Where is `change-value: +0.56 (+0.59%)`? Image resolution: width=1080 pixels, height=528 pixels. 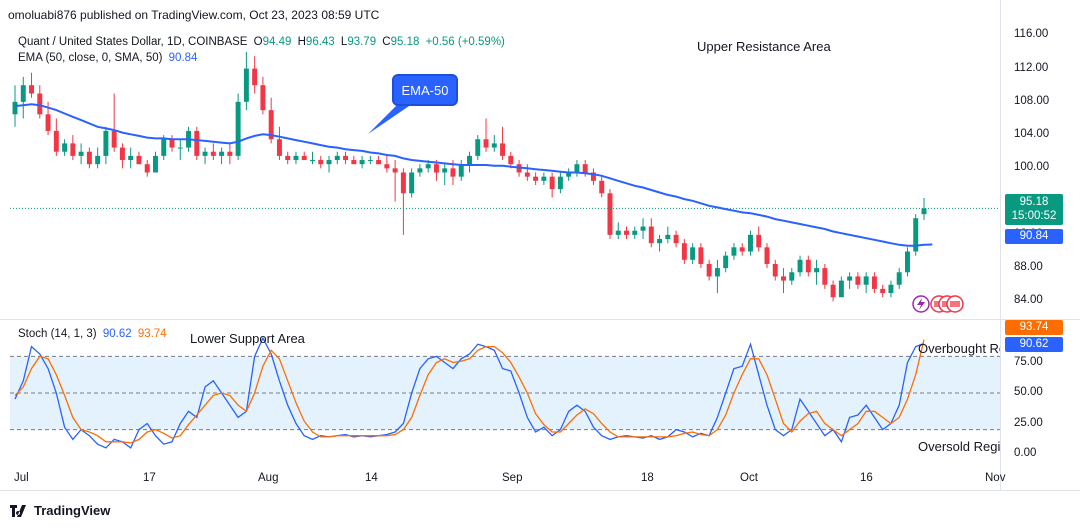
change-value: +0.56 (+0.59%) is located at coordinates (465, 42).